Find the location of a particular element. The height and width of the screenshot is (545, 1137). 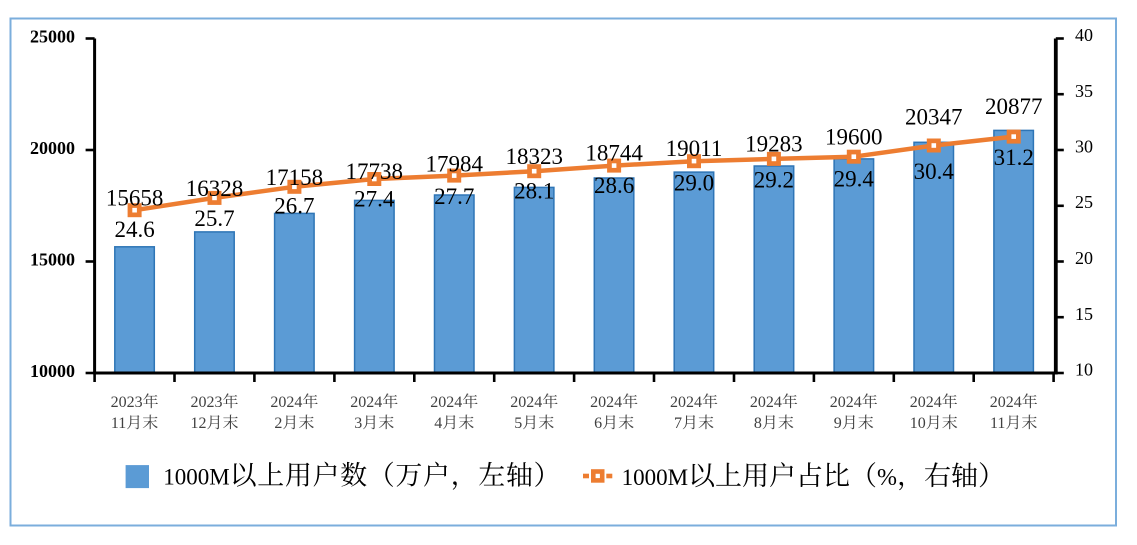

svg-text: 20000 is located at coordinates (52, 148).